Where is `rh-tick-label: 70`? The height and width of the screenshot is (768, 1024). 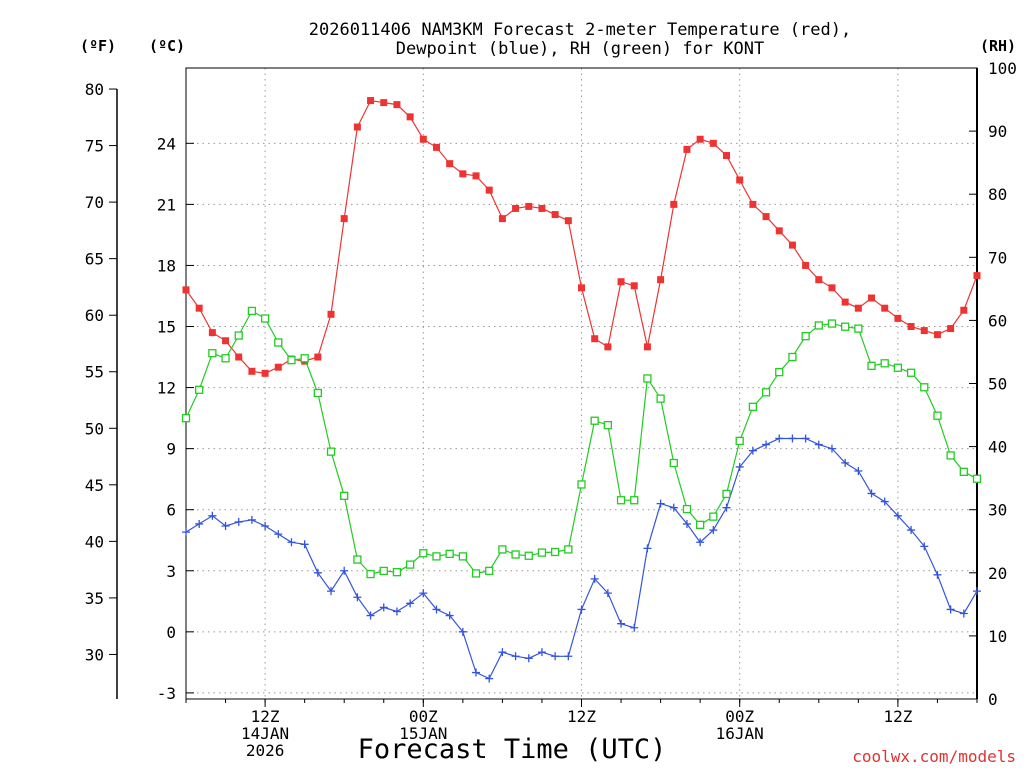
rh-tick-label: 70 is located at coordinates (997, 257).